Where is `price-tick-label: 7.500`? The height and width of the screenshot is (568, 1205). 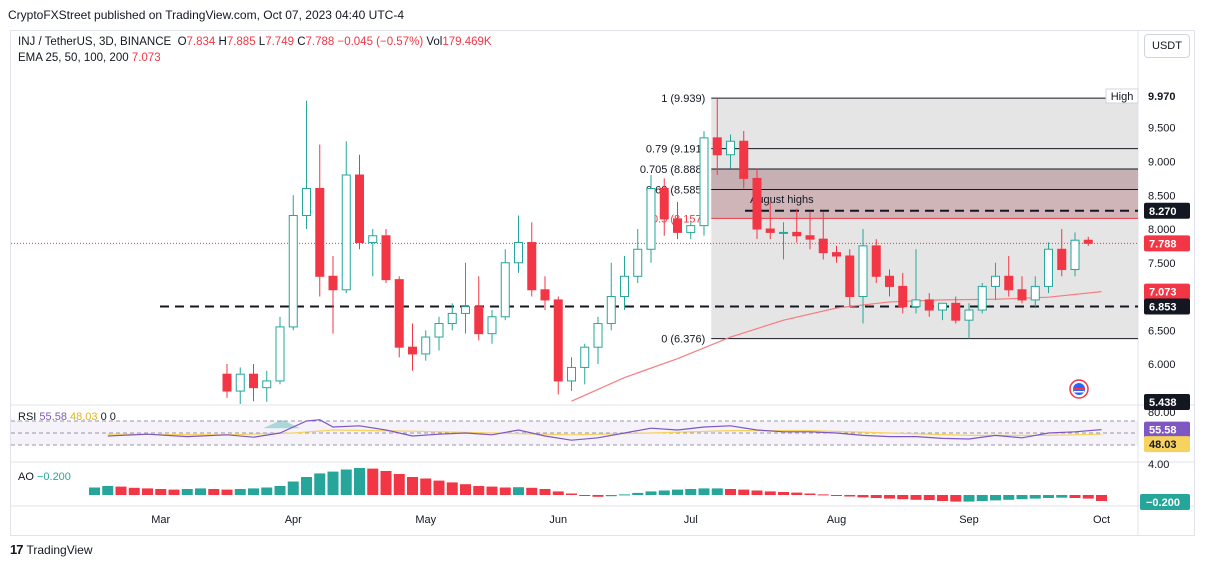
price-tick-label: 7.500 is located at coordinates (1162, 264).